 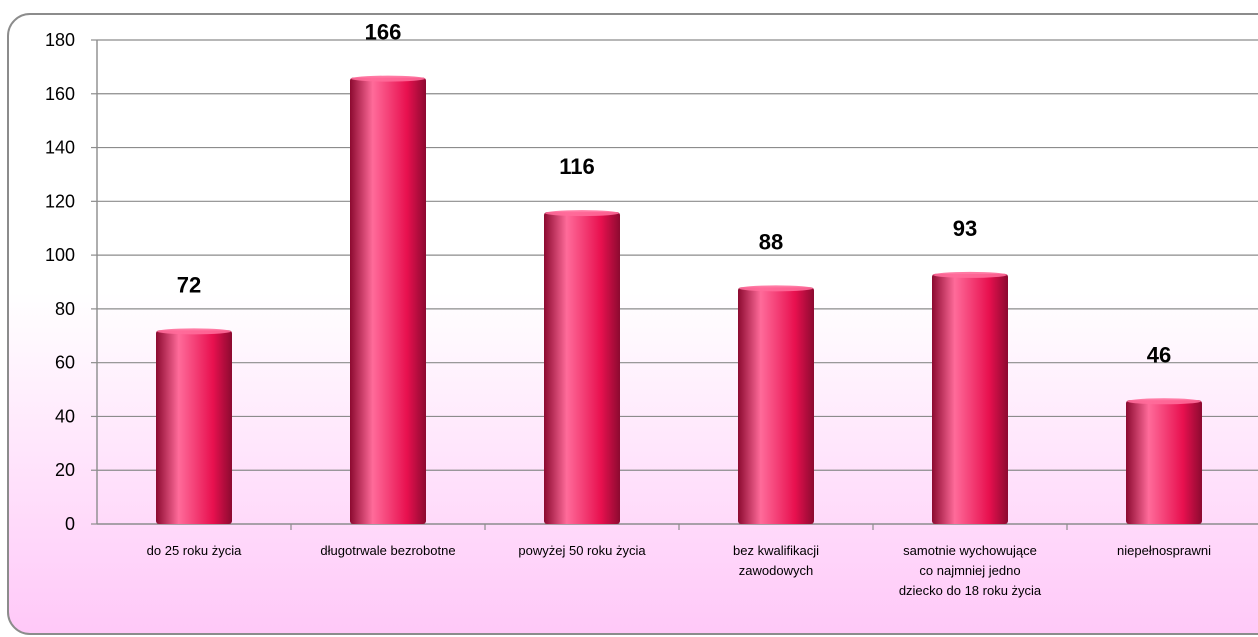 I want to click on data-label: 166, so click(x=383, y=32).